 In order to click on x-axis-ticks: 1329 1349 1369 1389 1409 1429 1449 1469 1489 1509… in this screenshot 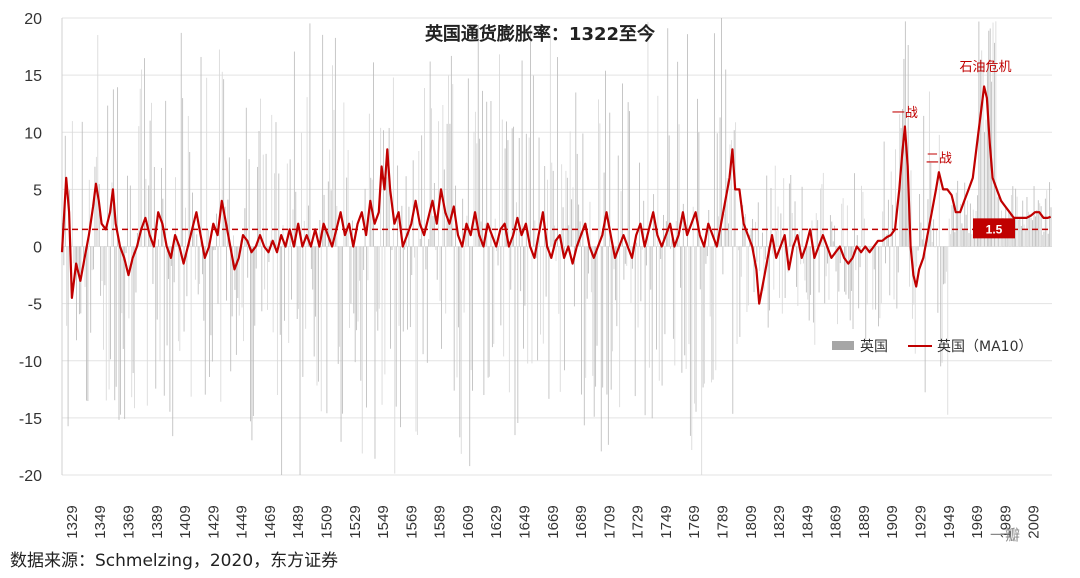, I will do `click(553, 521)`.